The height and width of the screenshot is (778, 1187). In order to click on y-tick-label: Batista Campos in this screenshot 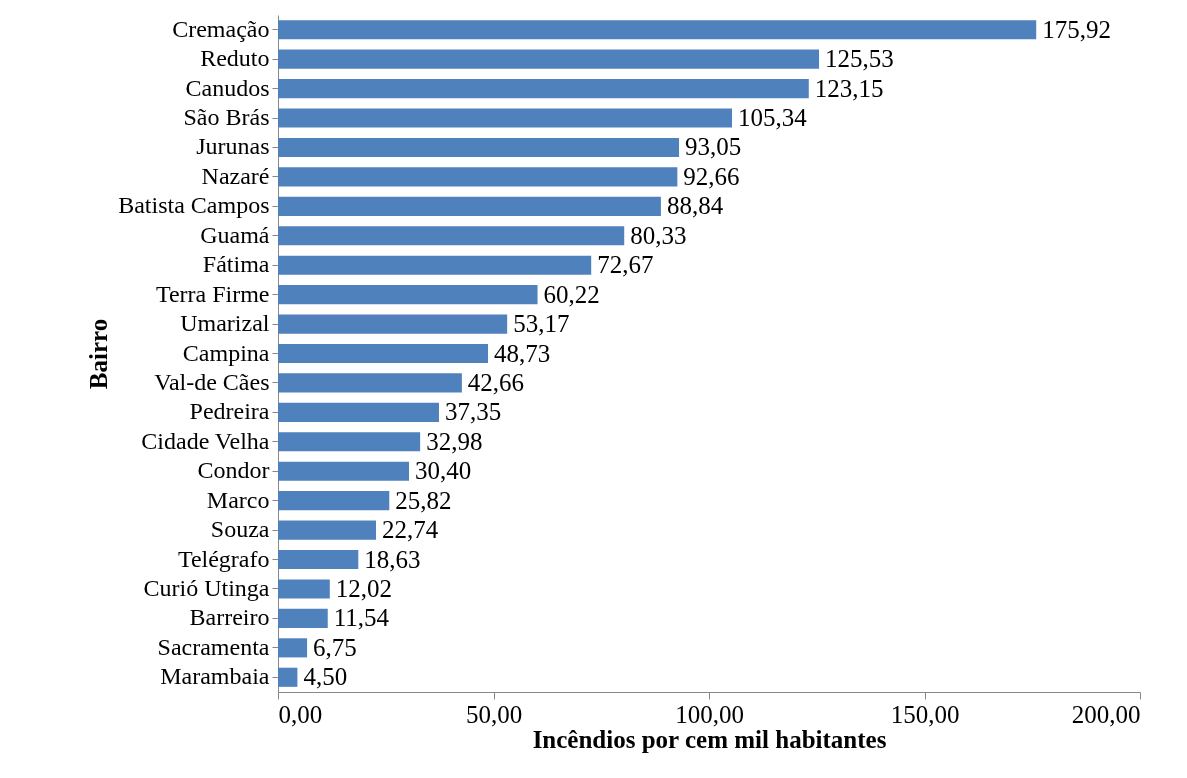, I will do `click(194, 205)`.